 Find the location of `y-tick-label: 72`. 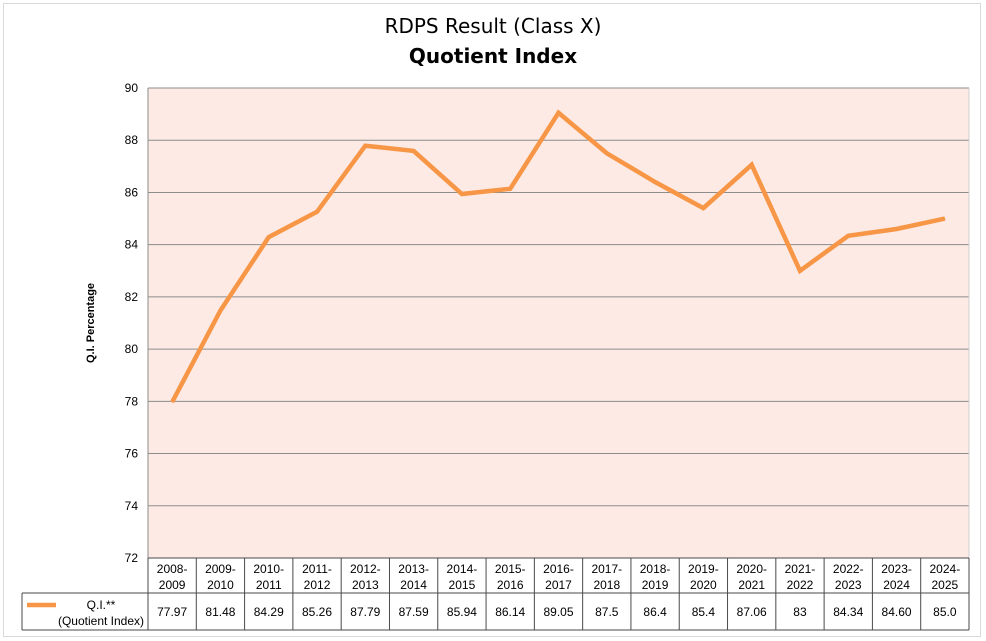

y-tick-label: 72 is located at coordinates (132, 558).